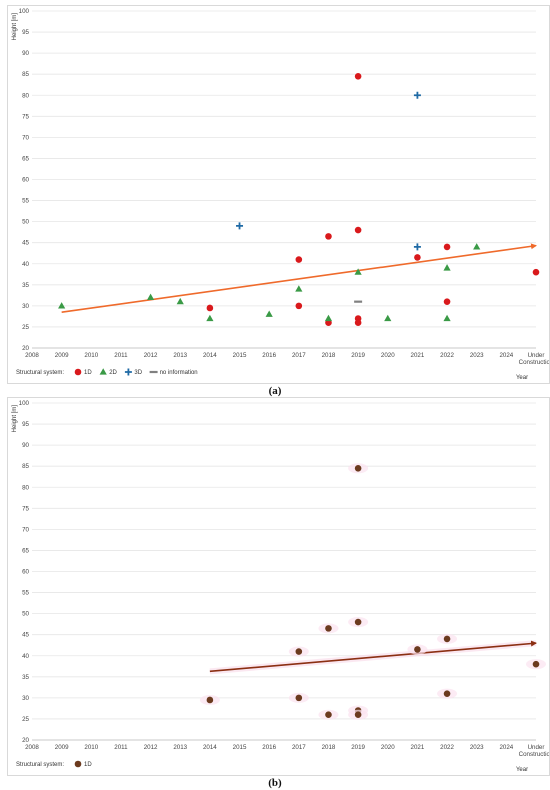 The width and height of the screenshot is (550, 790). I want to click on x-tick-label-line: Construction, so click(534, 754).